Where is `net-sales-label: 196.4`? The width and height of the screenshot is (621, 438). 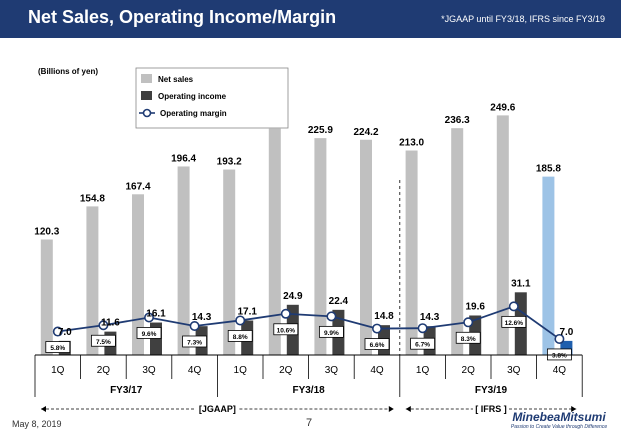
net-sales-label: 196.4 is located at coordinates (183, 158).